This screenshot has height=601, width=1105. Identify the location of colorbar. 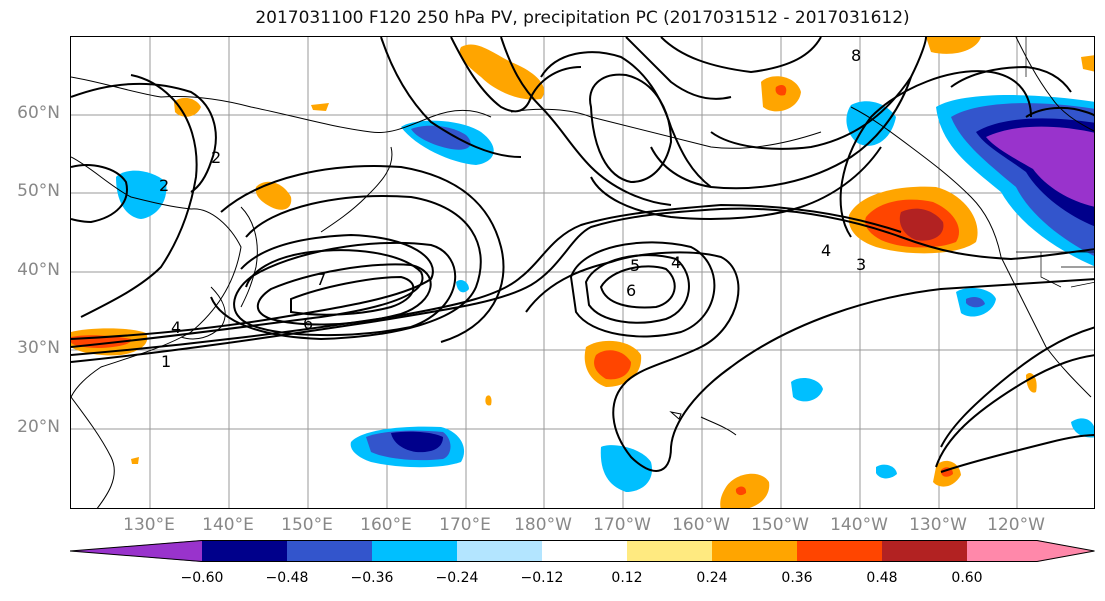
(582, 551).